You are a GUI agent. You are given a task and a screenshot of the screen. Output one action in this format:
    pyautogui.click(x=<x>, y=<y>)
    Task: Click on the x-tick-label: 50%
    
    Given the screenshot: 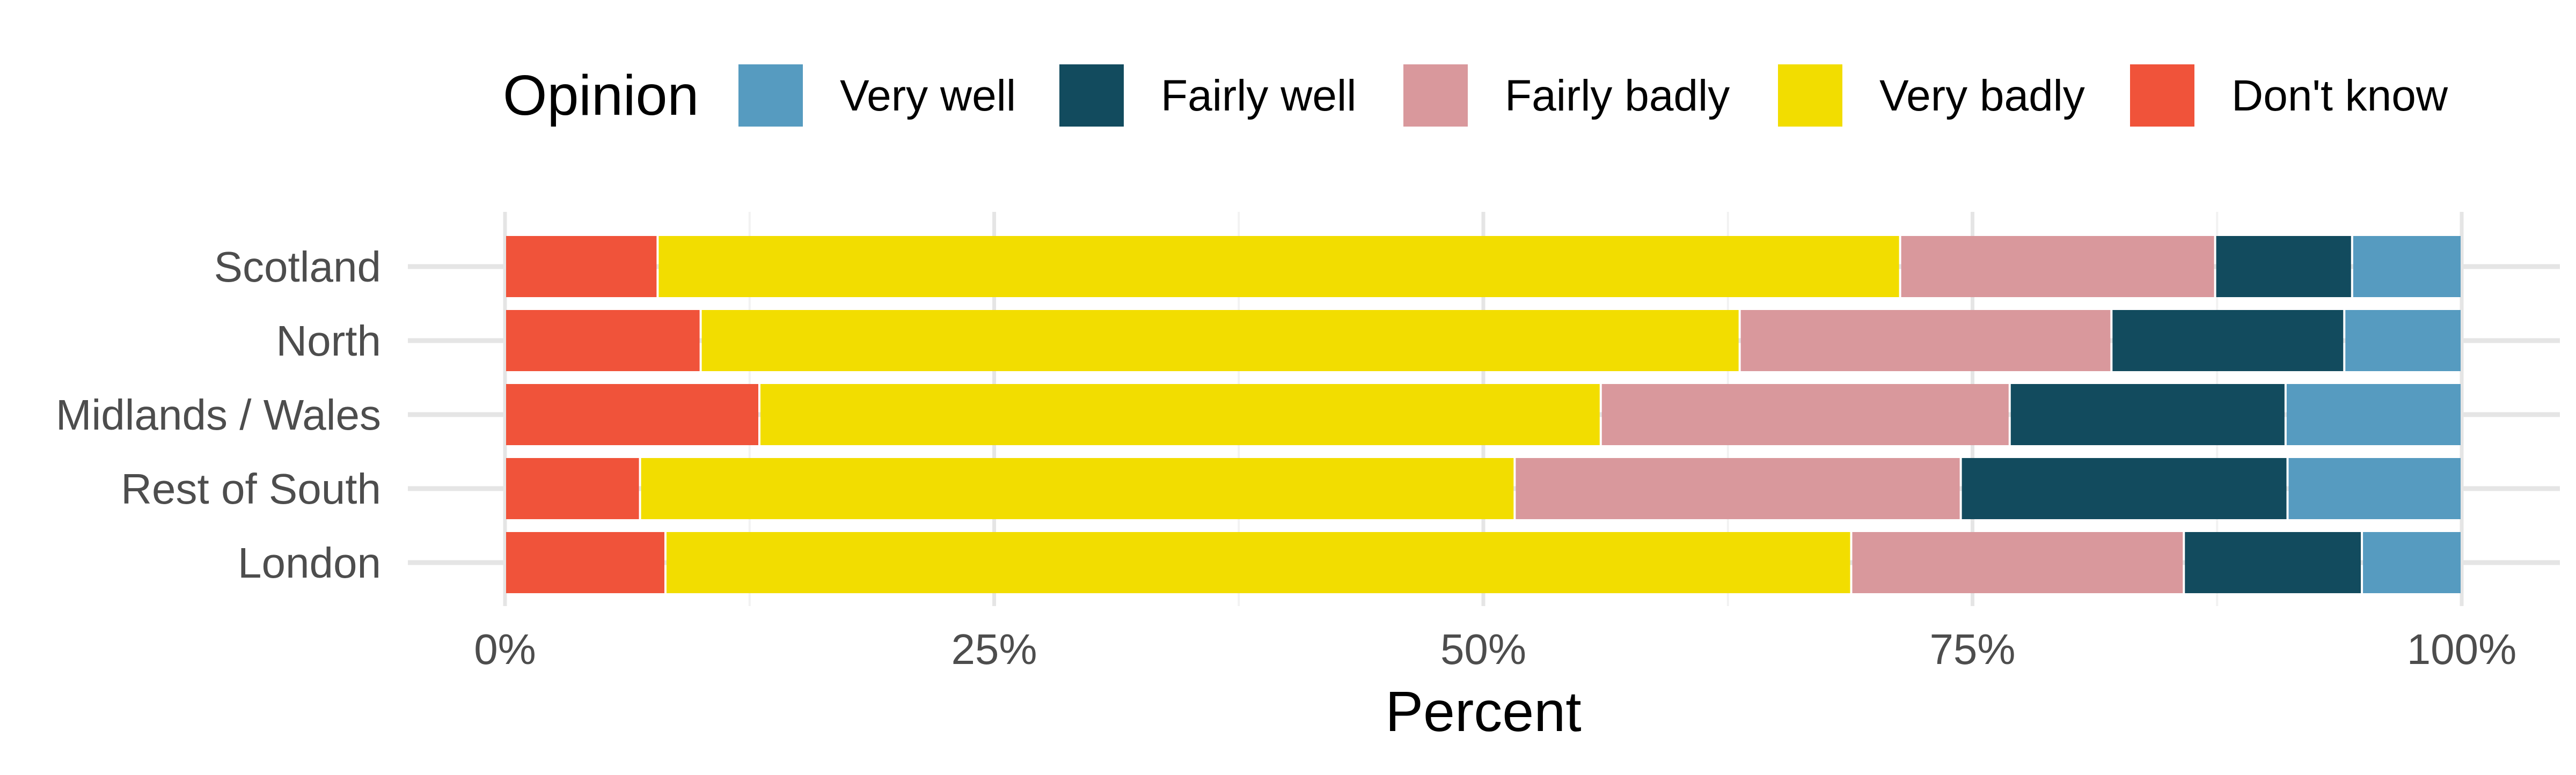 What is the action you would take?
    pyautogui.click(x=1483, y=649)
    